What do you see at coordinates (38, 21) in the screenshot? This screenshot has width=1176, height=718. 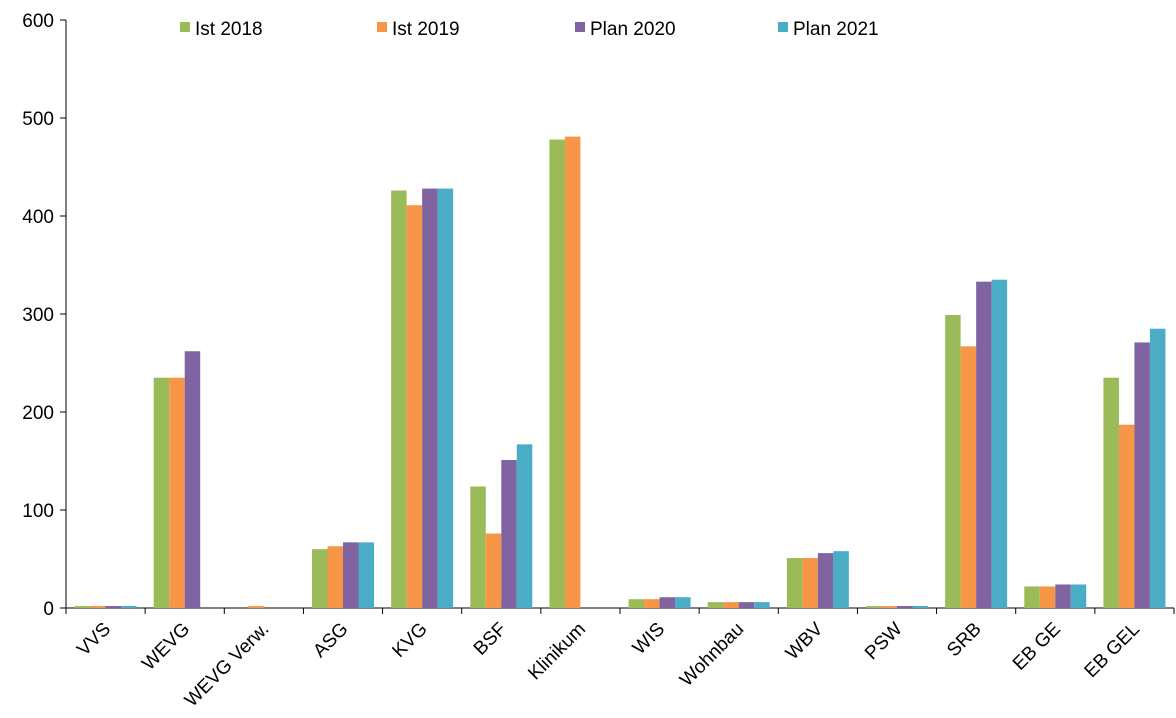 I see `y-tick-label: 600` at bounding box center [38, 21].